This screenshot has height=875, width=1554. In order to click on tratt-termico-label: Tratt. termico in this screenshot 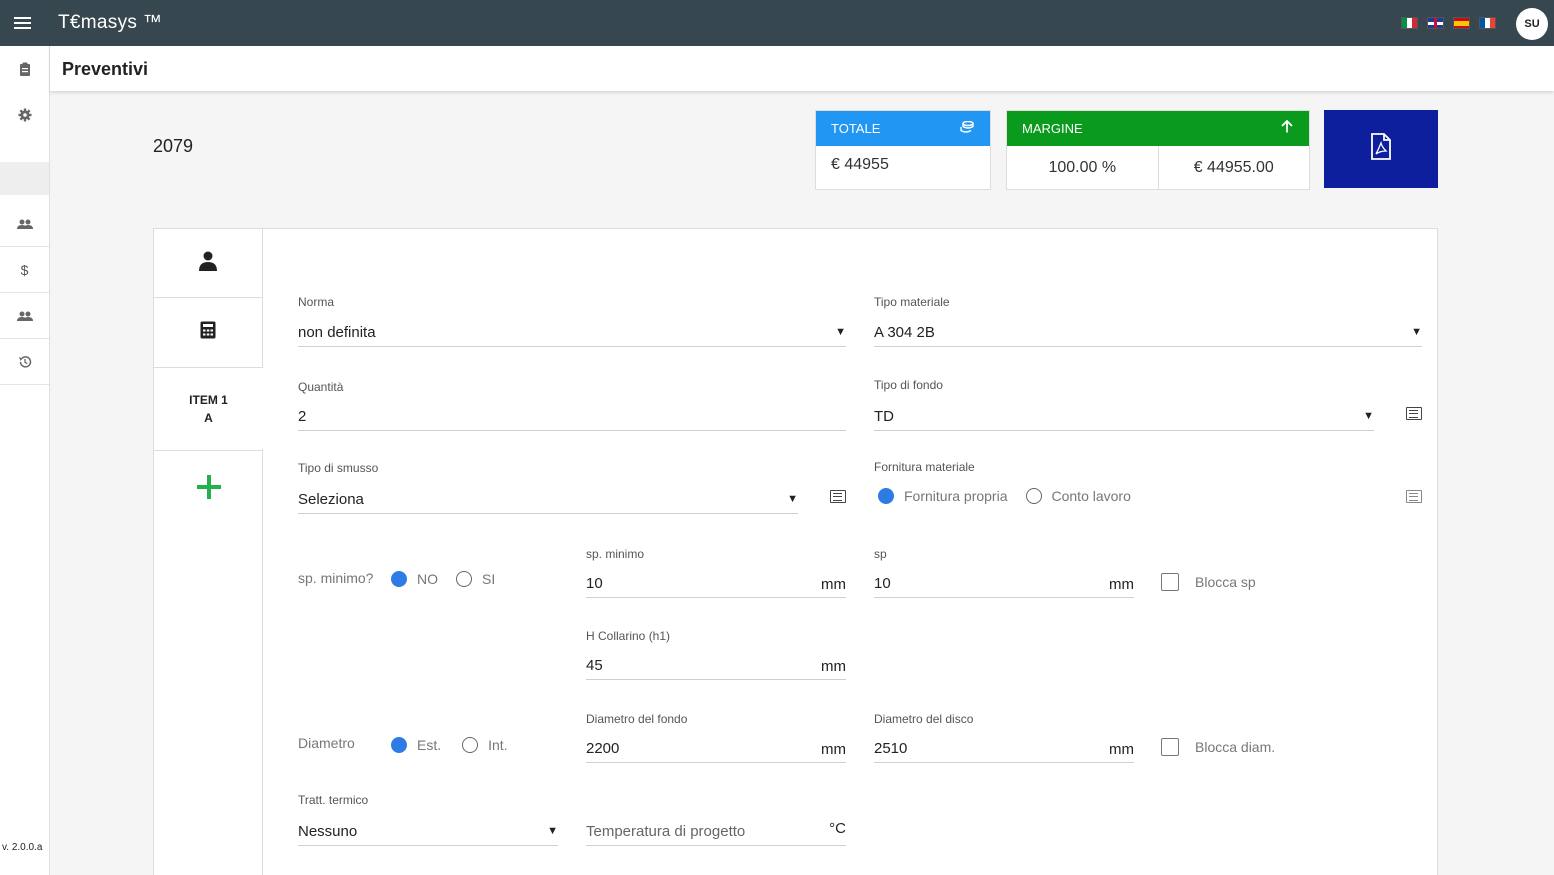, I will do `click(333, 800)`.